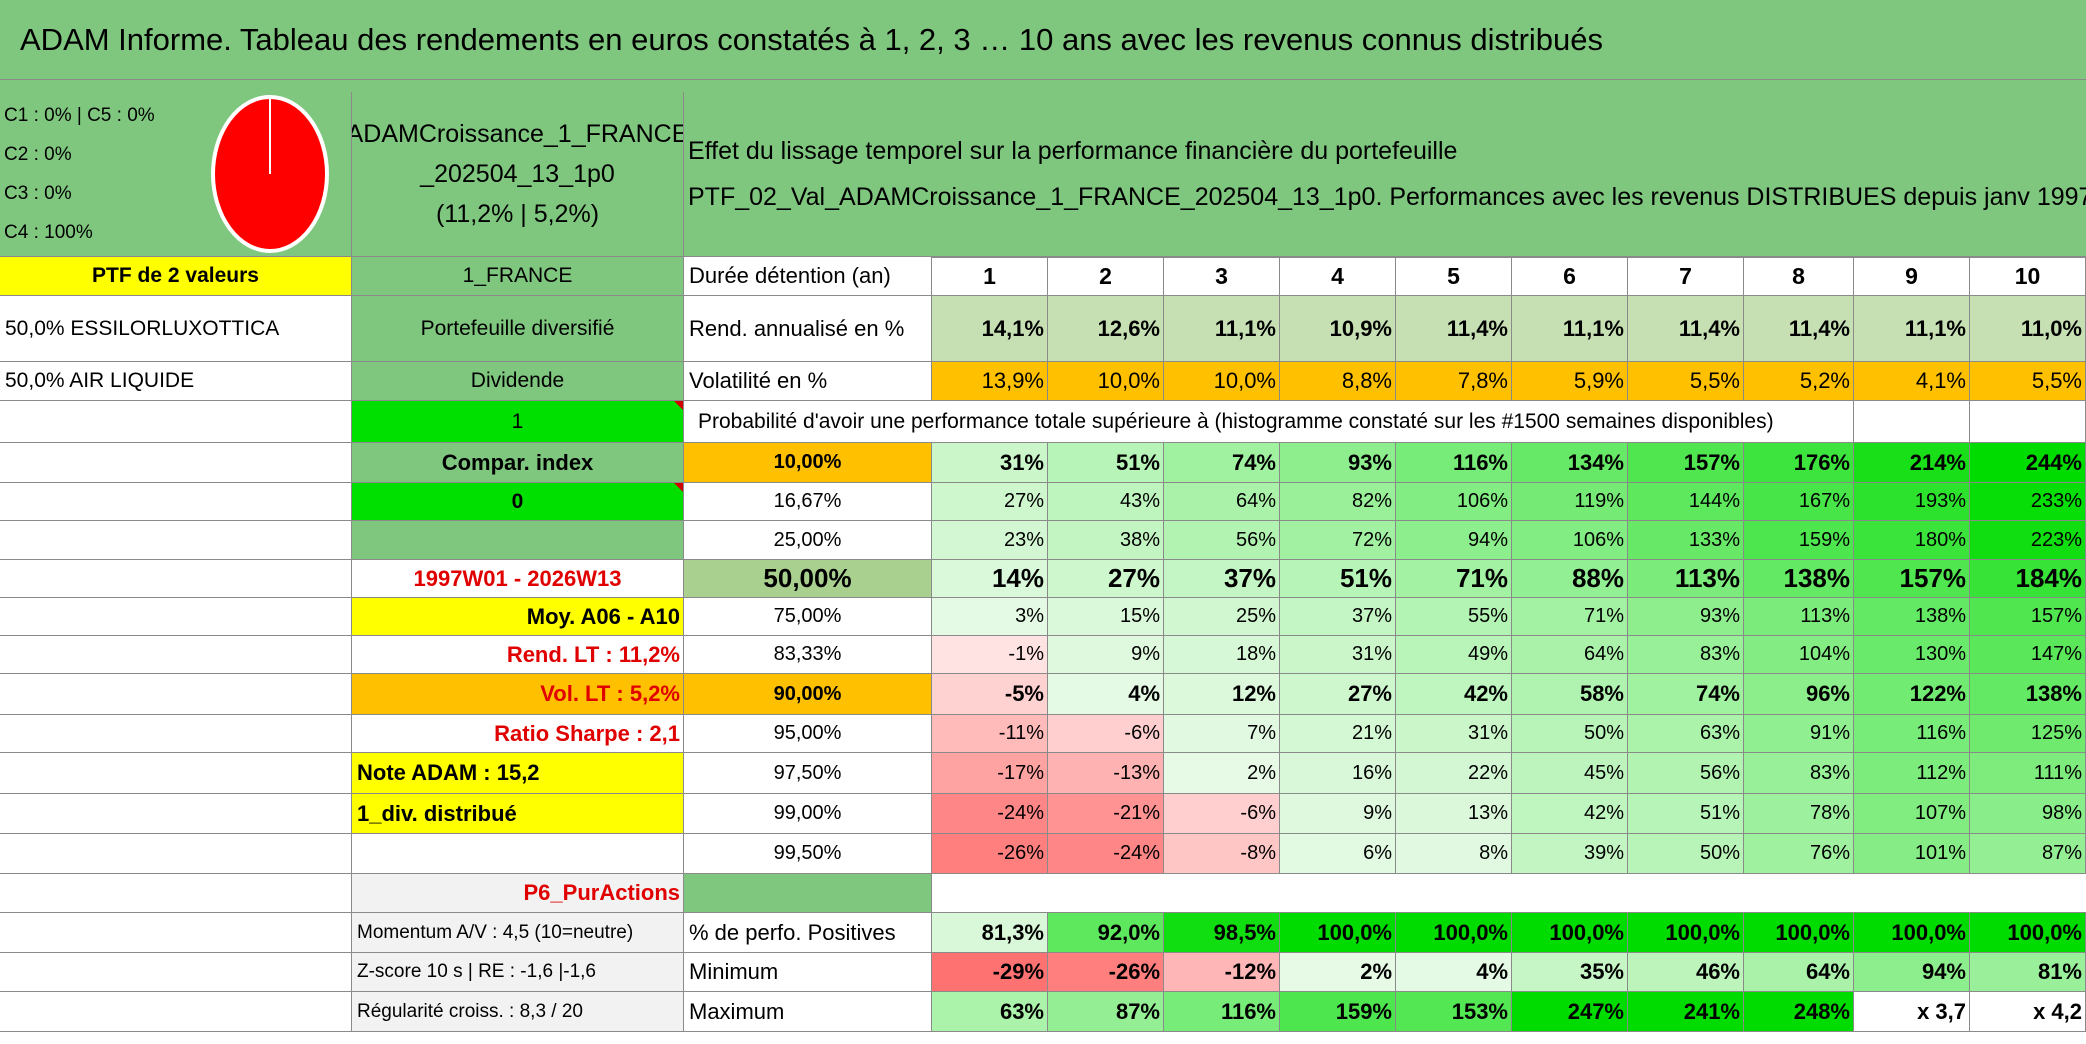 The width and height of the screenshot is (2086, 1044). I want to click on probability-cell: 119%, so click(1570, 502).